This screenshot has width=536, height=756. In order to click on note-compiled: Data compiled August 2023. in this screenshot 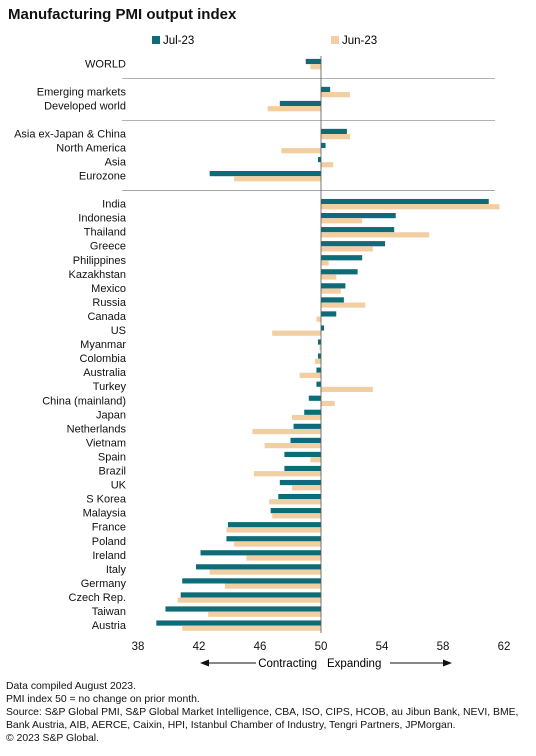, I will do `click(71, 686)`.